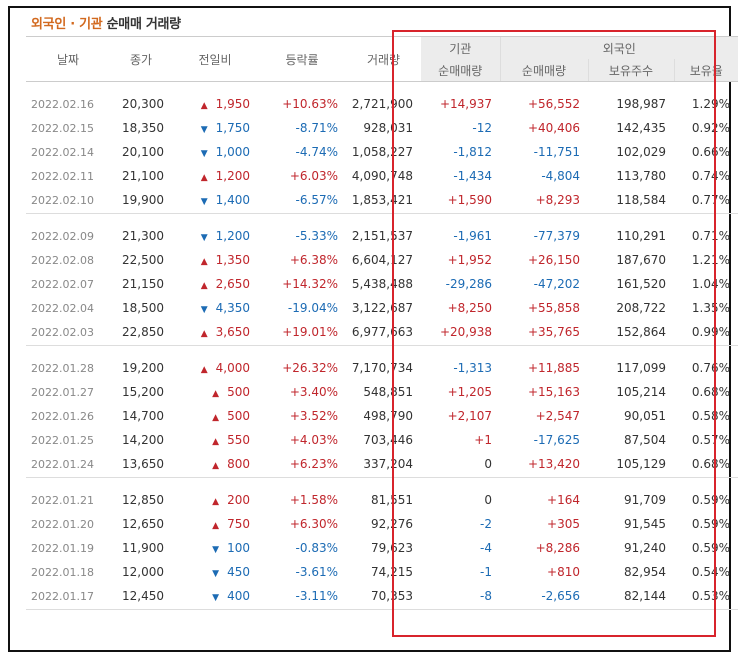 Image resolution: width=740 pixels, height=660 pixels. I want to click on cell-date: 2022.02.14, so click(62, 152).